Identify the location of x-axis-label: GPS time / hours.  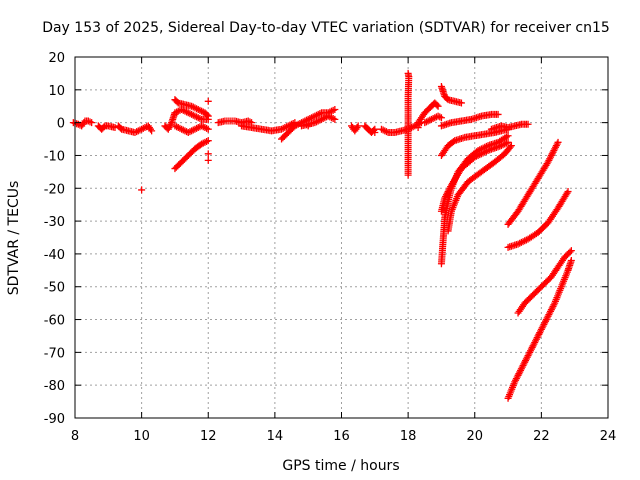
(340, 466).